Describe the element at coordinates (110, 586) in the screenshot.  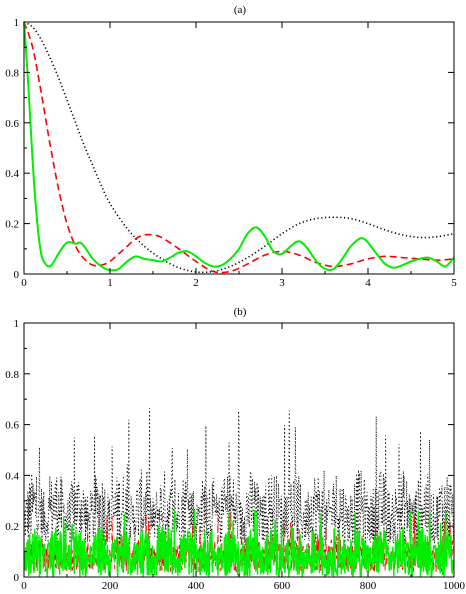
I see `x-tick-label: 200` at that location.